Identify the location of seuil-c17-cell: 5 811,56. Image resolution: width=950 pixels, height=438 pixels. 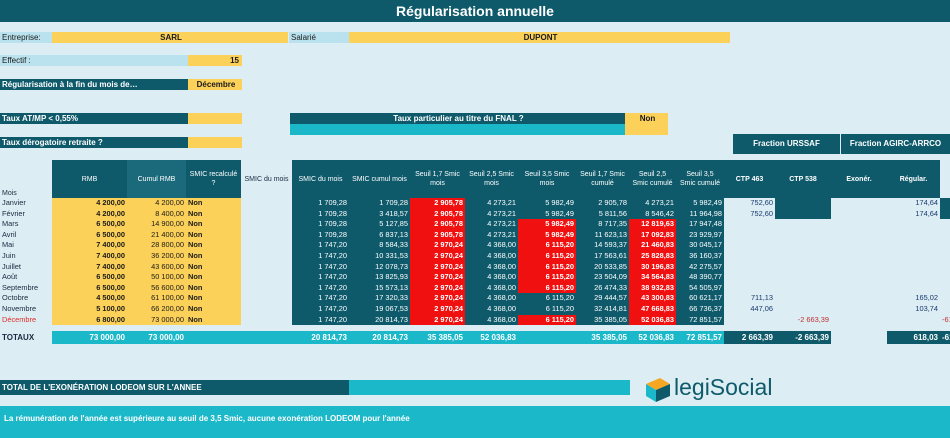
(602, 214).